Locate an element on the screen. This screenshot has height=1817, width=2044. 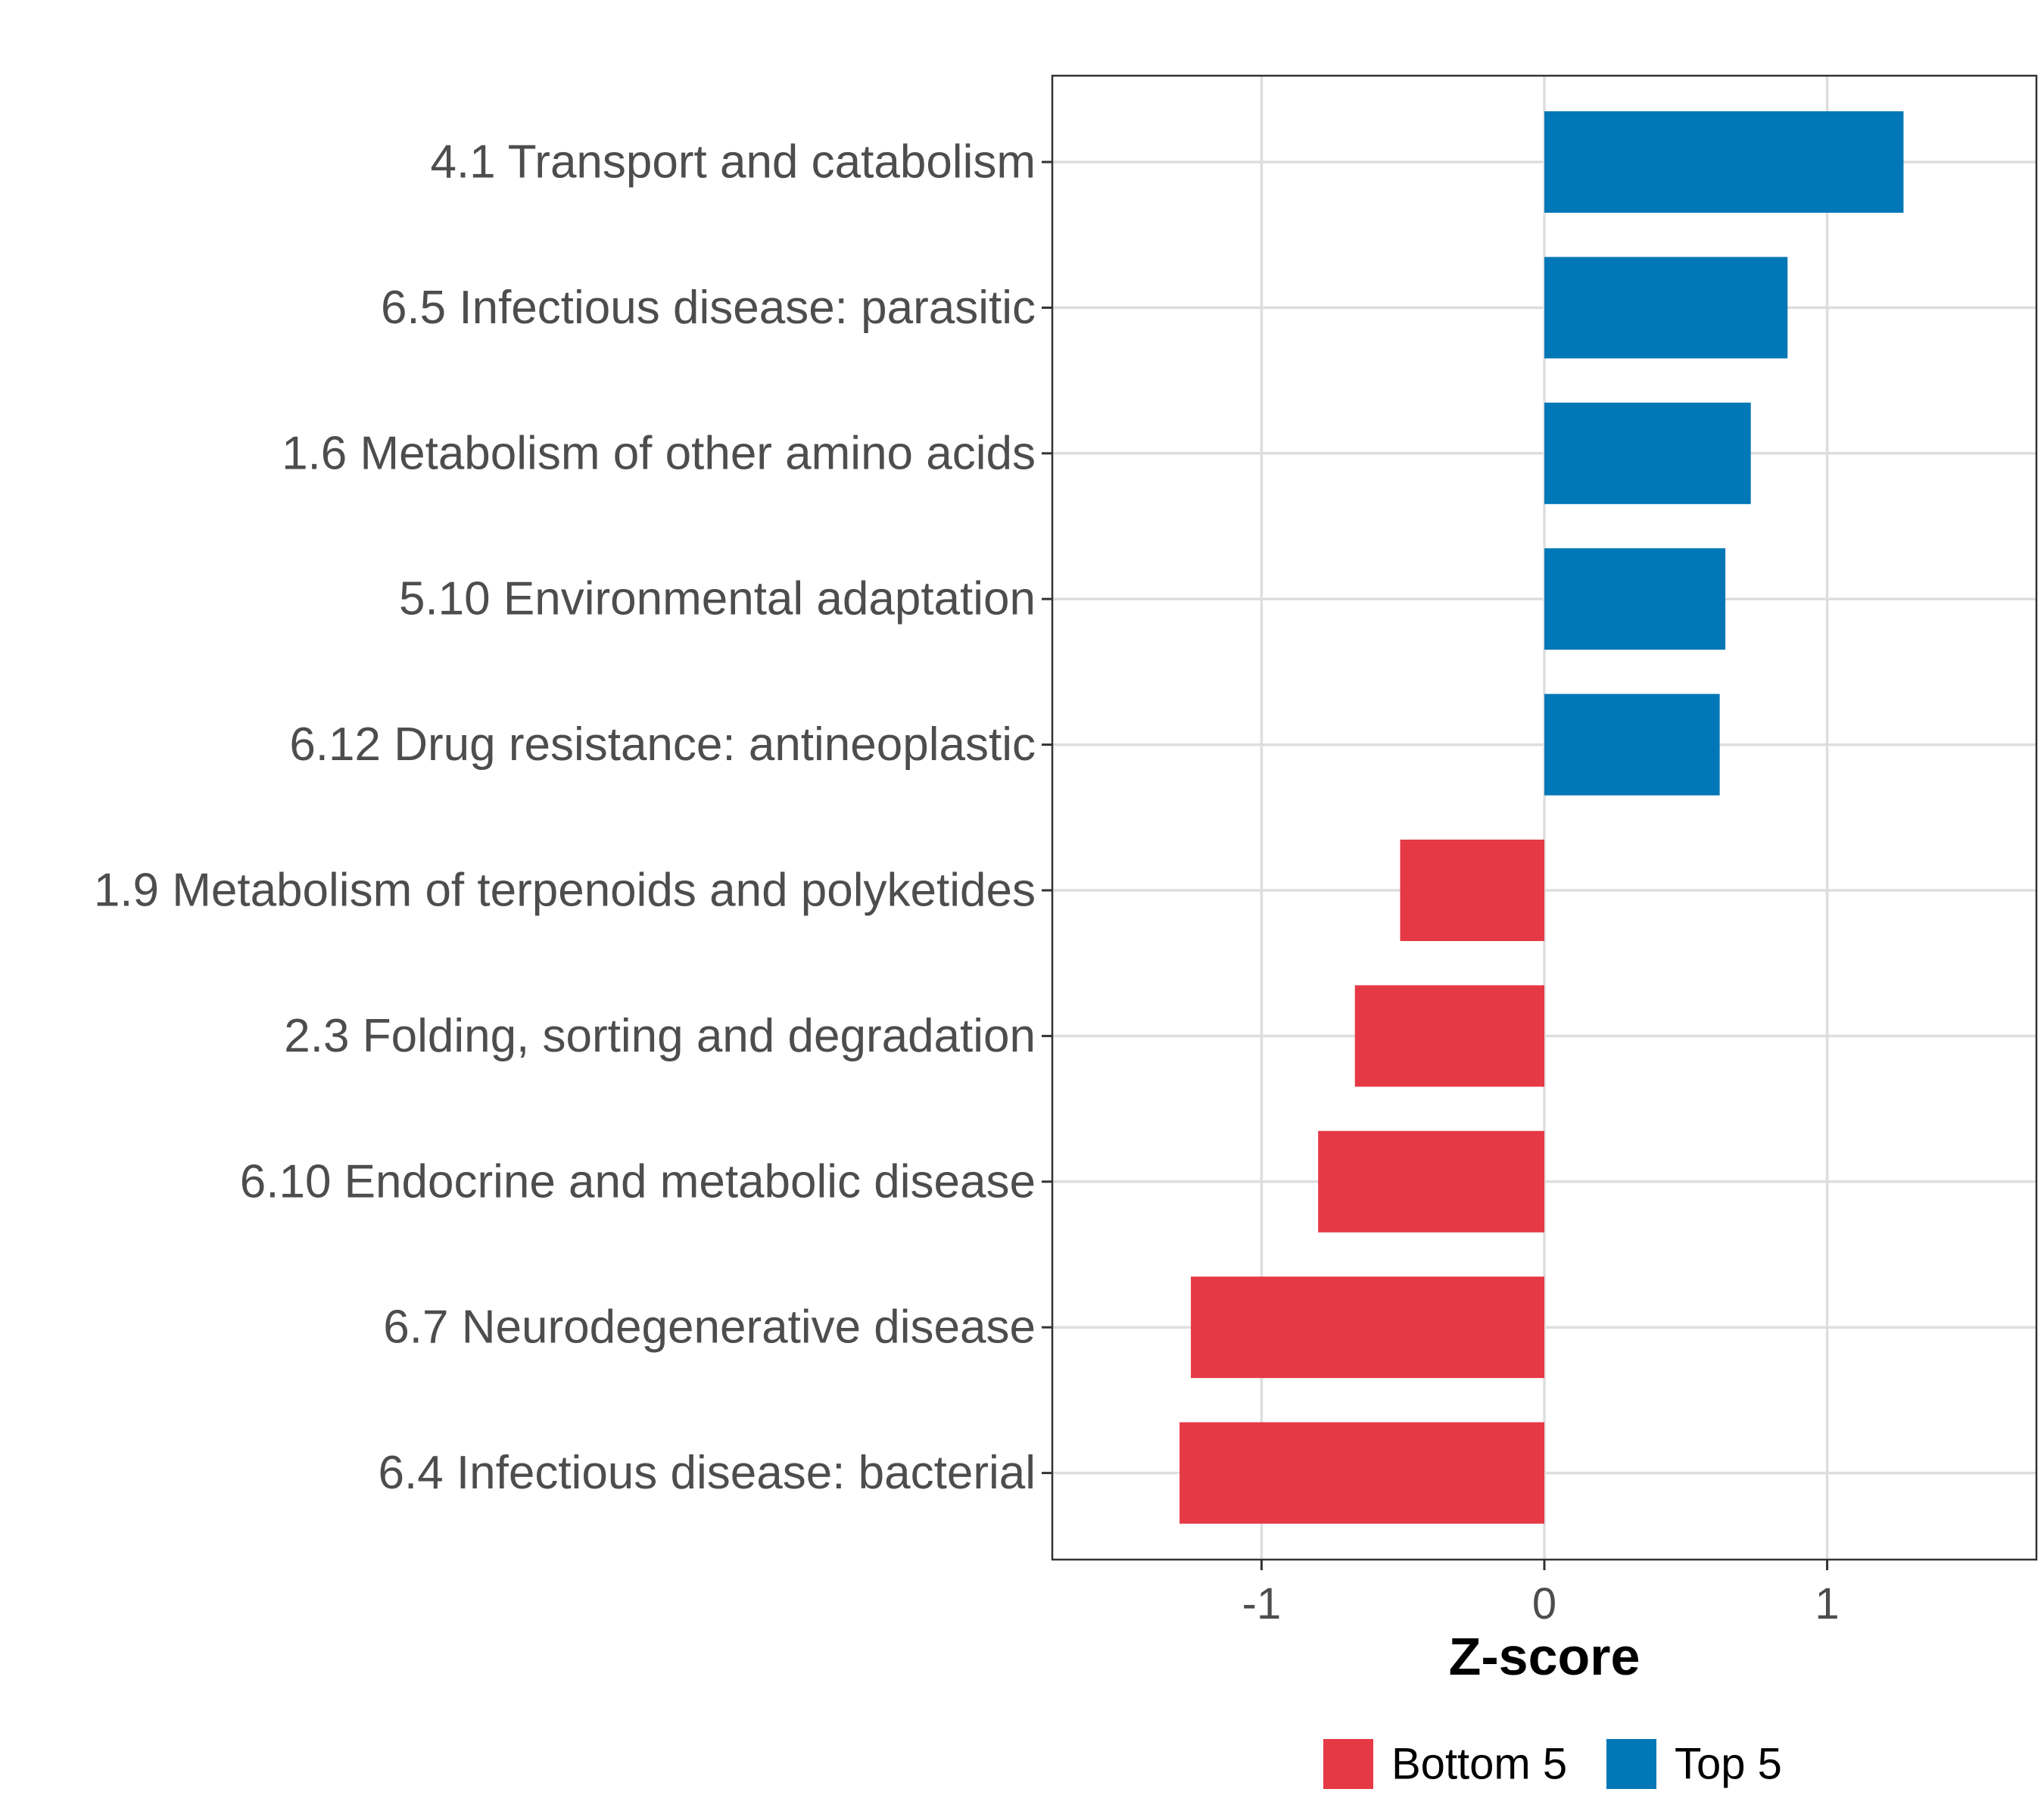
category-label: 1.6 Metabolism of other amino acids is located at coordinates (659, 453).